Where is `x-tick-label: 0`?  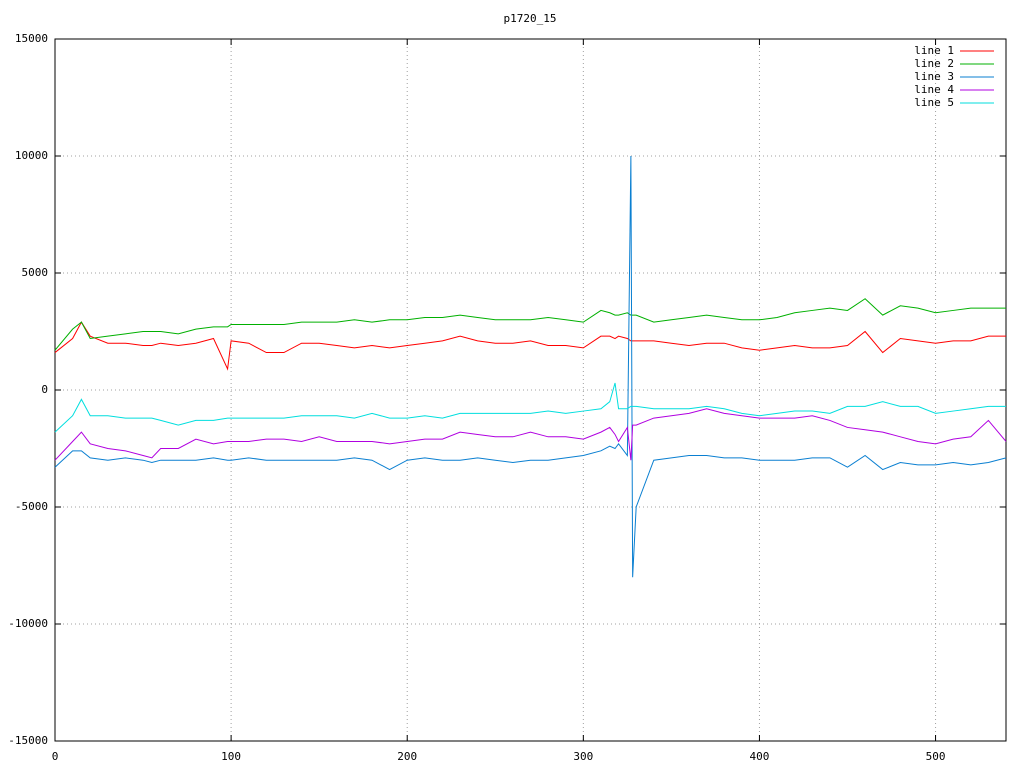
x-tick-label: 0 is located at coordinates (55, 756).